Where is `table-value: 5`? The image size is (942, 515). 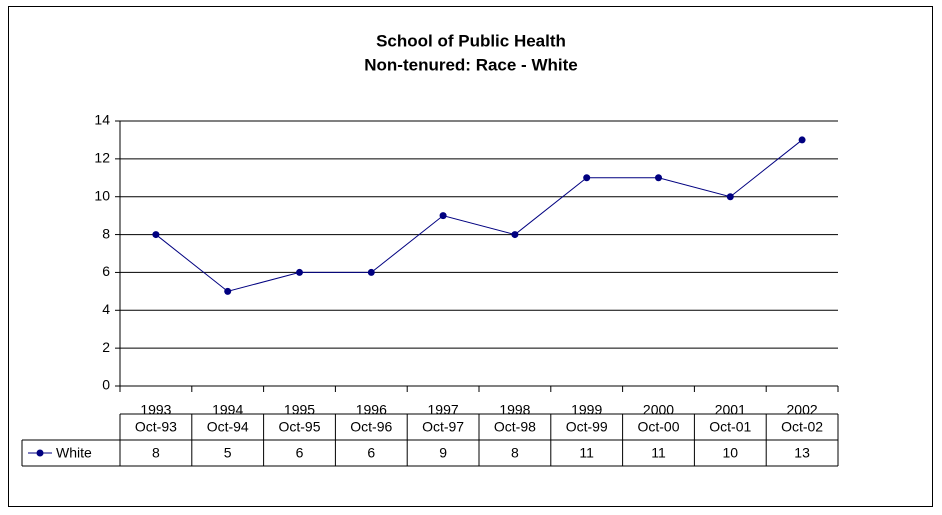 table-value: 5 is located at coordinates (228, 453).